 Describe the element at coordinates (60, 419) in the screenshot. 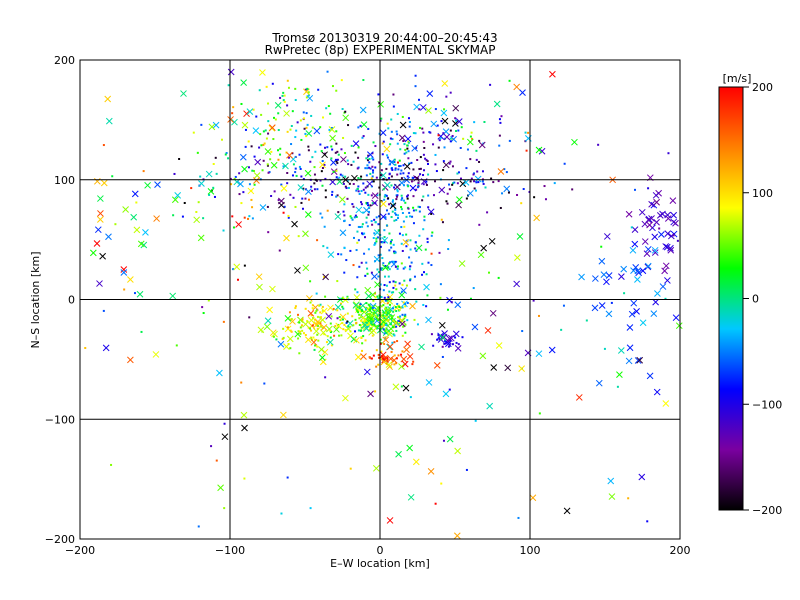

I see `y-tick-label: −100` at that location.